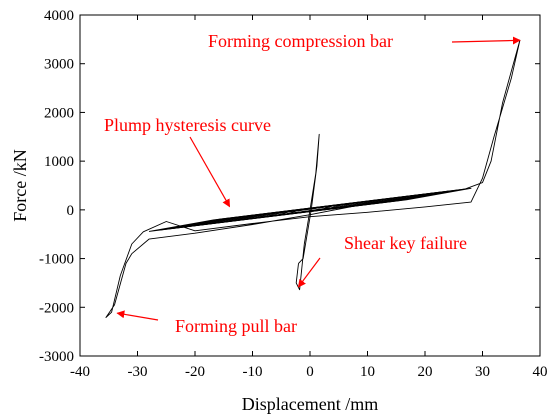 The height and width of the screenshot is (418, 550). What do you see at coordinates (195, 372) in the screenshot?
I see `x-tick-label: -20` at bounding box center [195, 372].